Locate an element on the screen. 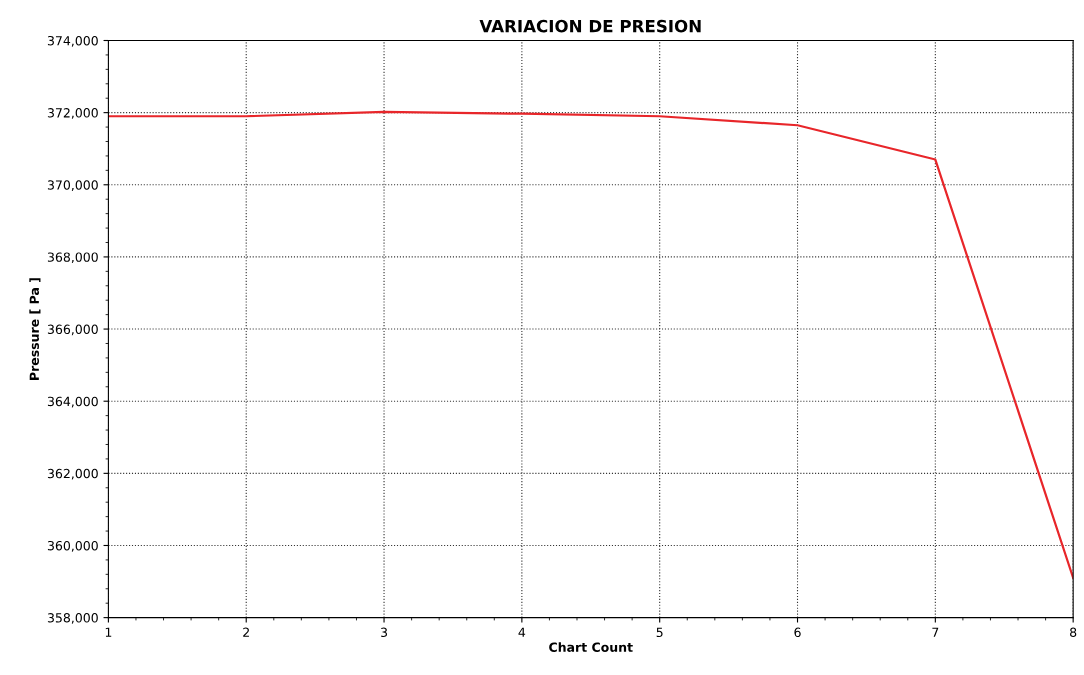  x-tick-label: 8 is located at coordinates (1073, 632).